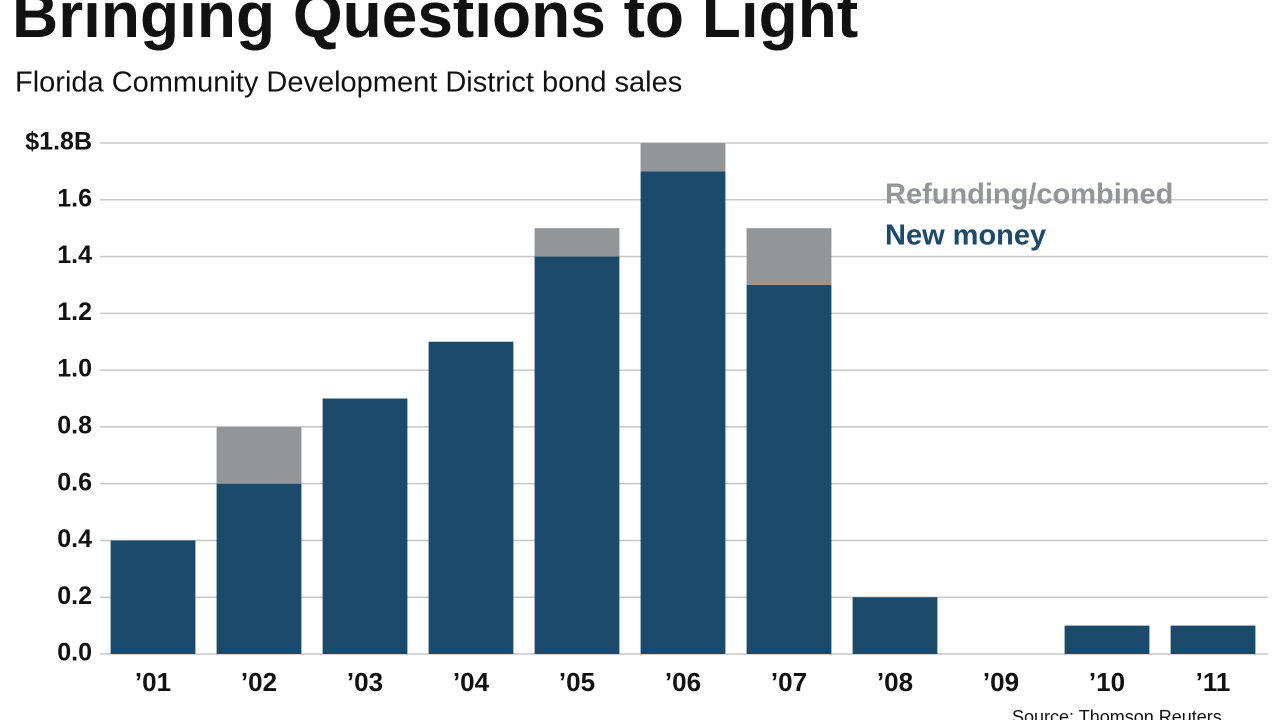 The image size is (1280, 720). I want to click on y-tick-label: 1.2, so click(74, 312).